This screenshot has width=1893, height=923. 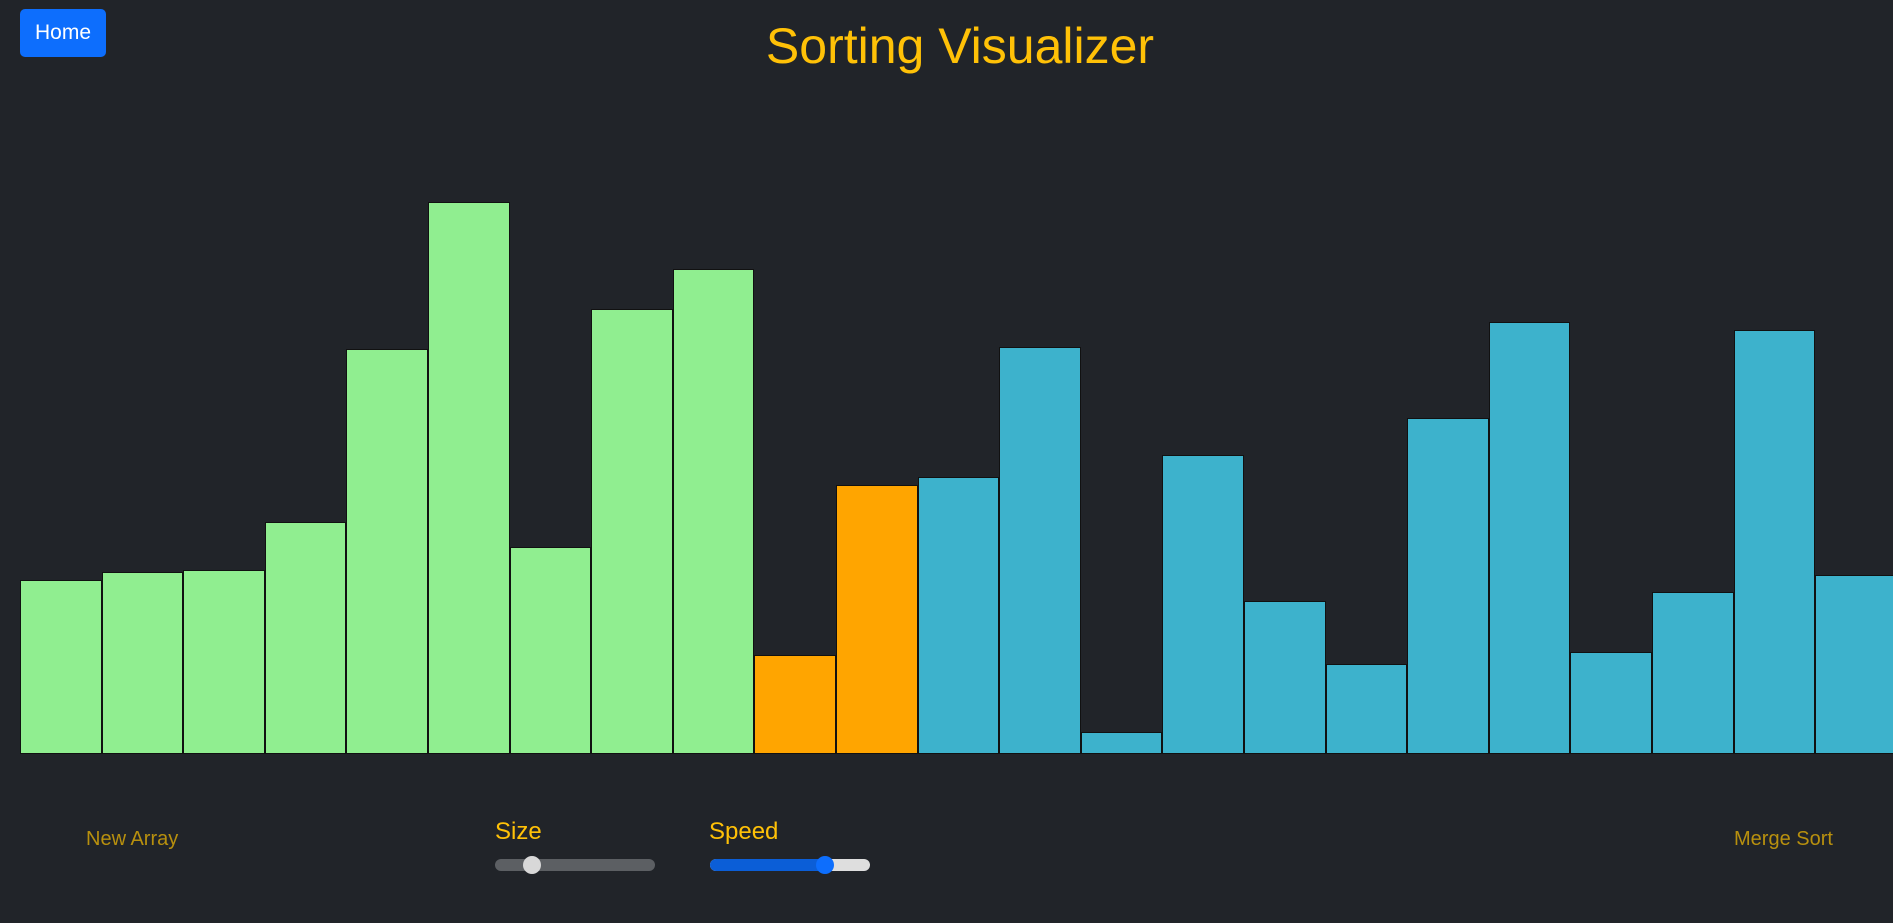 I want to click on size-slider, so click(x=575, y=865).